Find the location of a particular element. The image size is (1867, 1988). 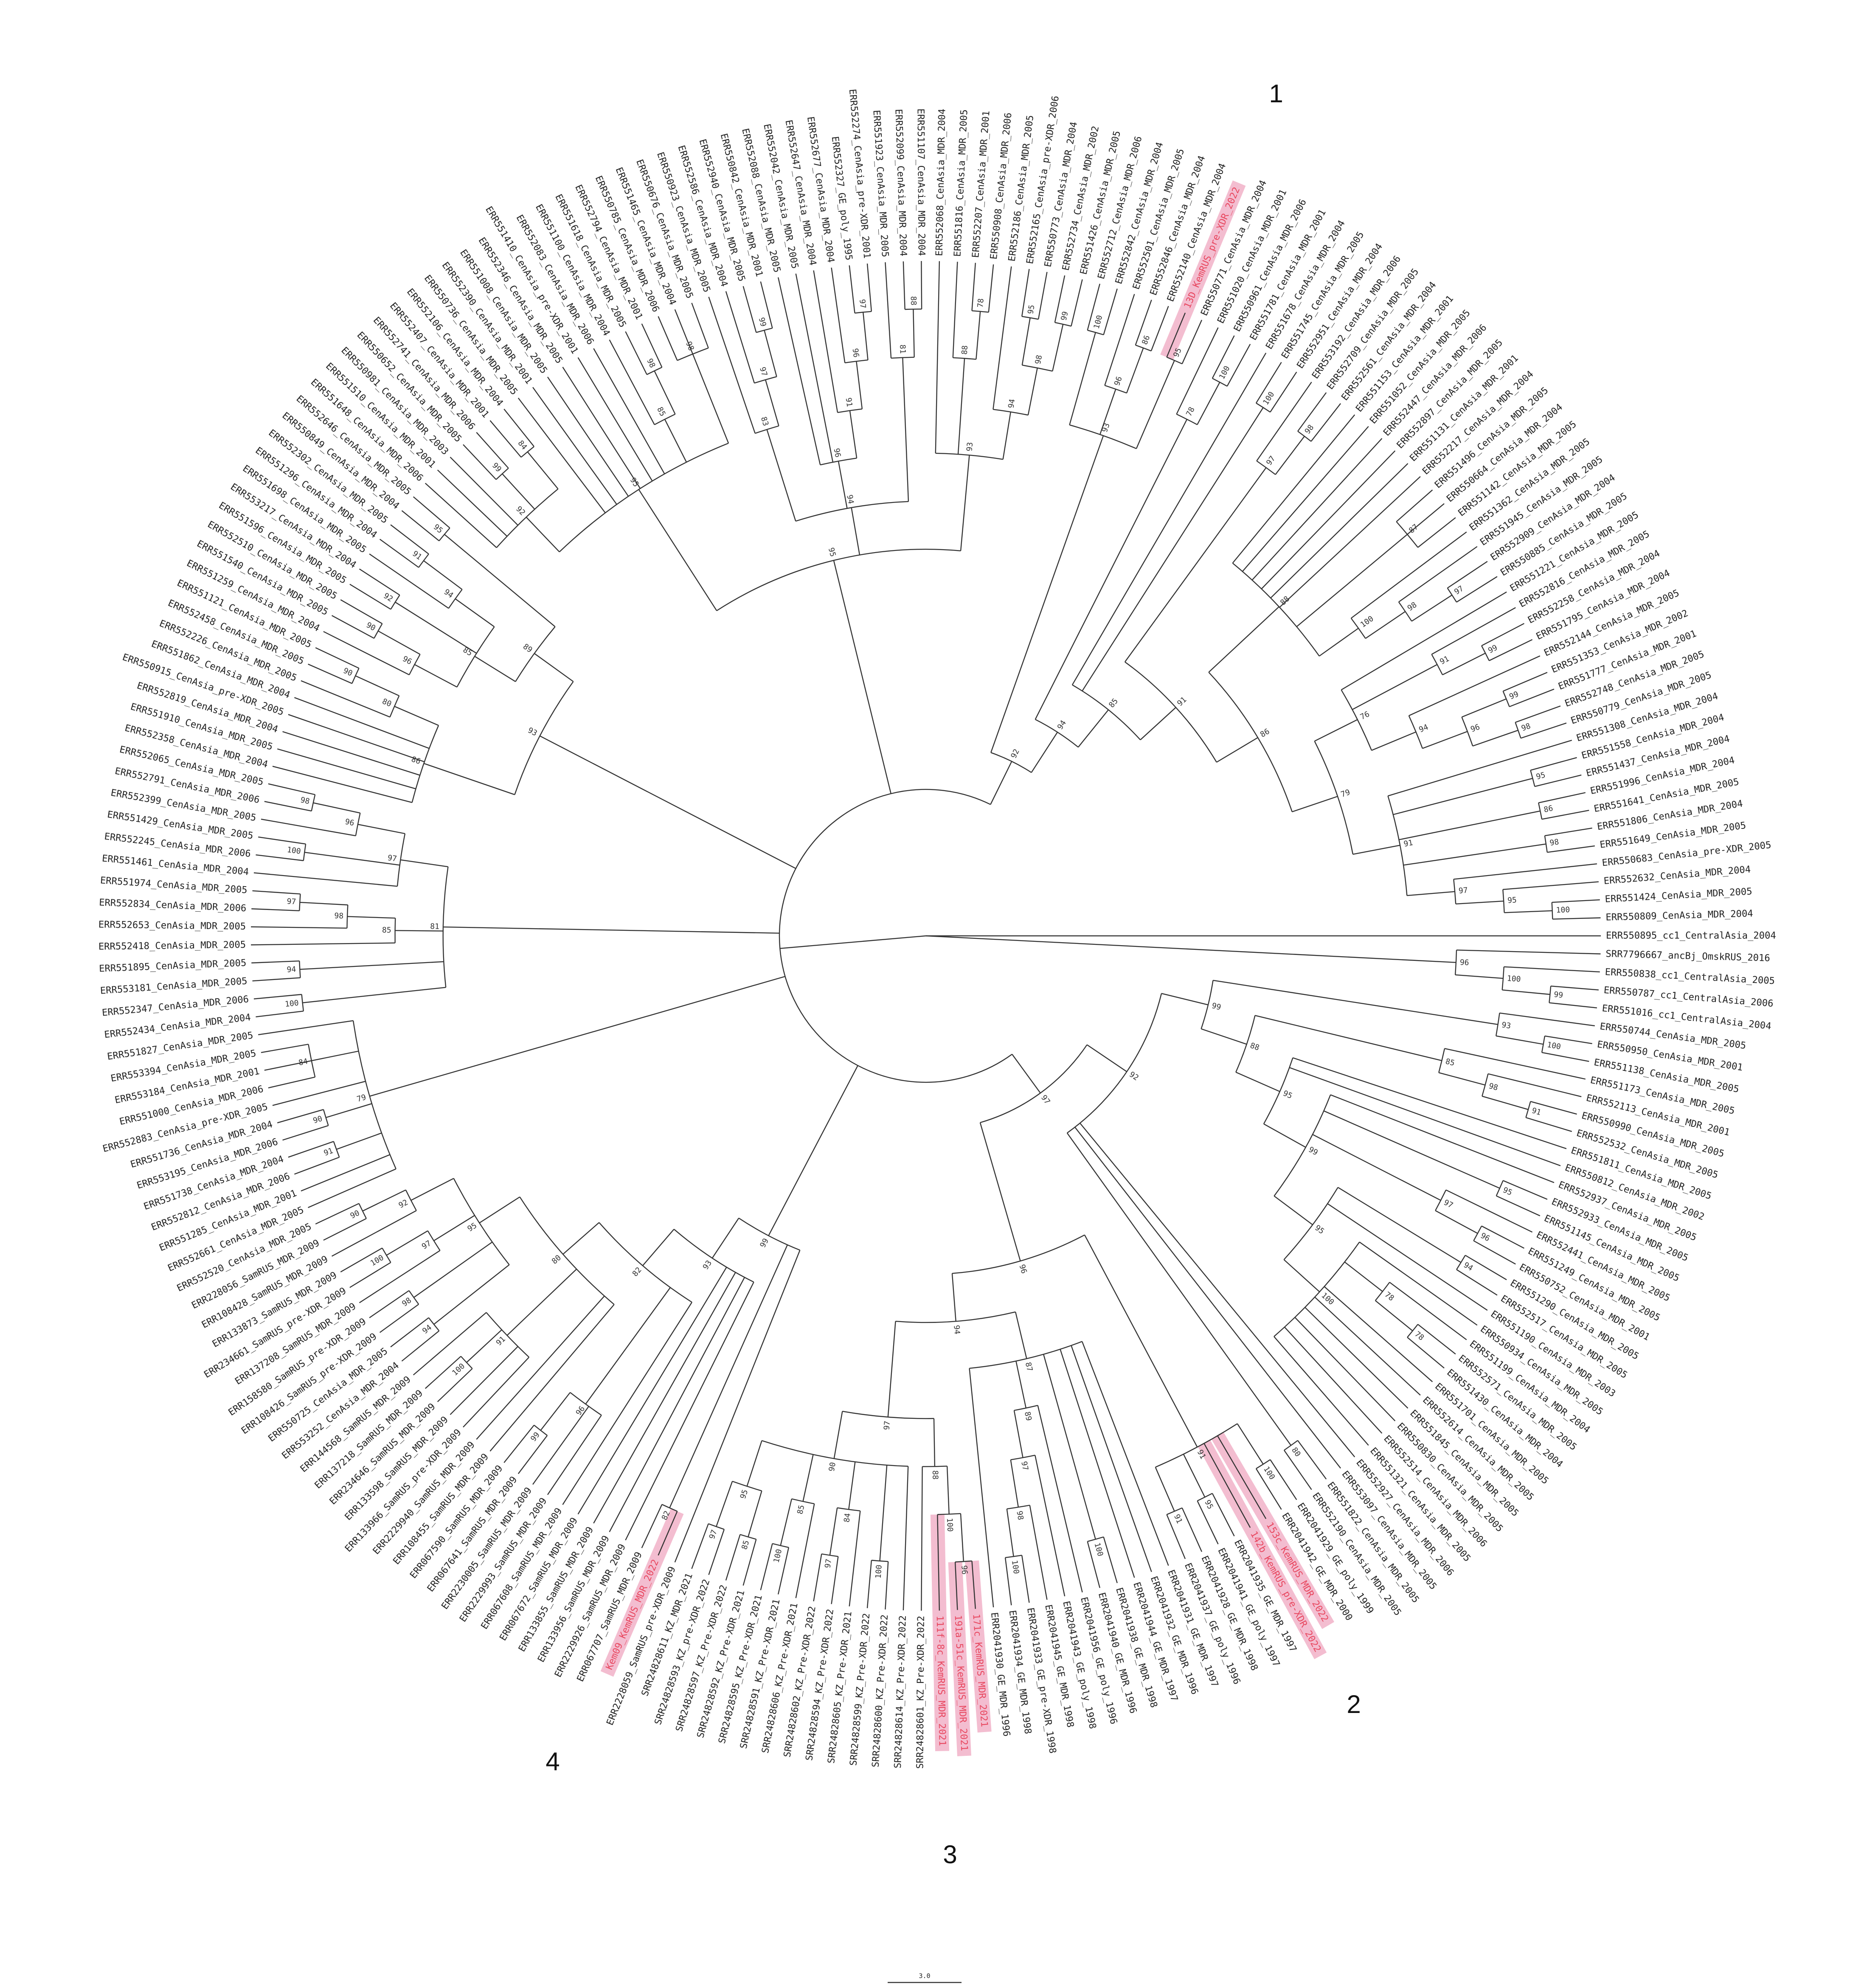

leaf-label: ERR551816_CenAsia_MDR_2005 is located at coordinates (961, 183).